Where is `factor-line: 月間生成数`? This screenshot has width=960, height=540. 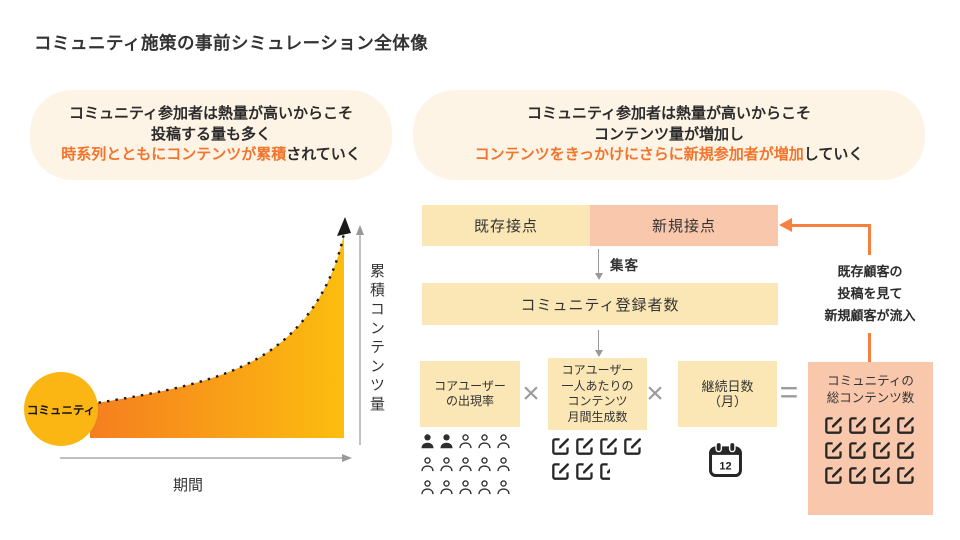 factor-line: 月間生成数 is located at coordinates (597, 416).